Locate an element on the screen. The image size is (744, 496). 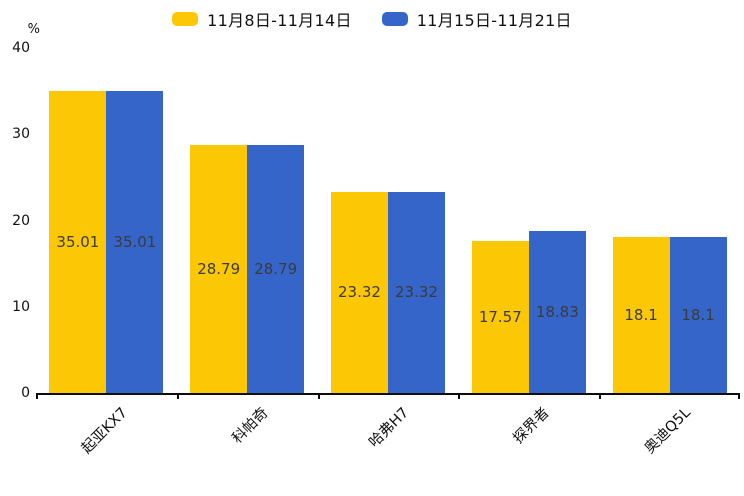
bar-series1-哈弗H7: 23.32 is located at coordinates (359, 292).